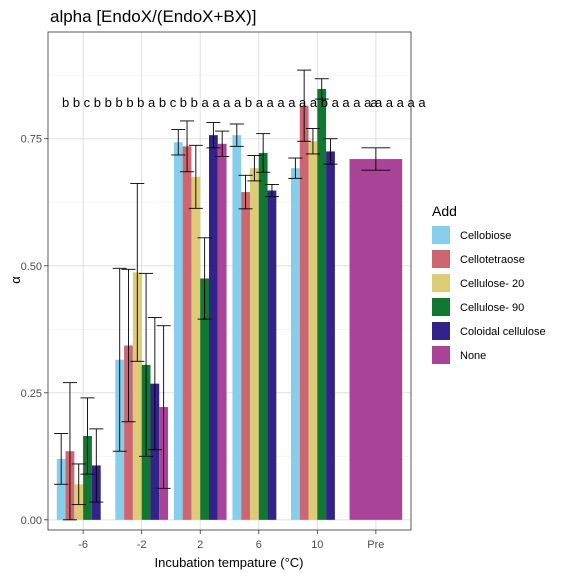 The width and height of the screenshot is (576, 576). What do you see at coordinates (31, 394) in the screenshot?
I see `y-tick-label: 0.25` at bounding box center [31, 394].